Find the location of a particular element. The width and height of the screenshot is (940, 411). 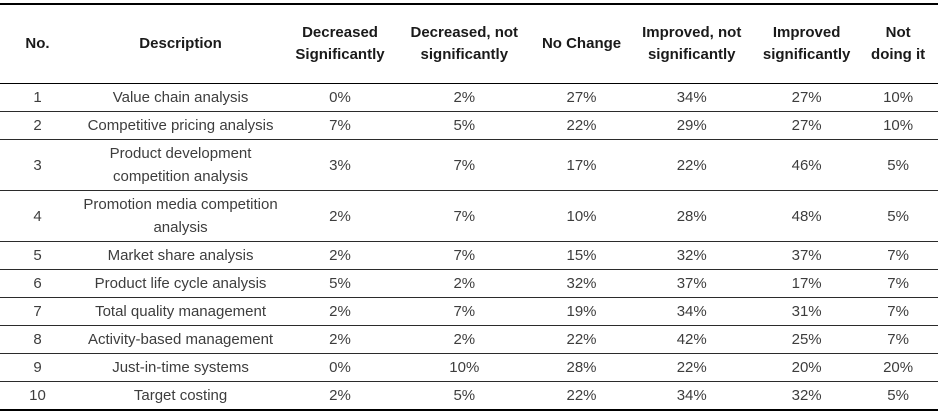

column-header-decreased-significantly: Decreased Significantly is located at coordinates (340, 44).